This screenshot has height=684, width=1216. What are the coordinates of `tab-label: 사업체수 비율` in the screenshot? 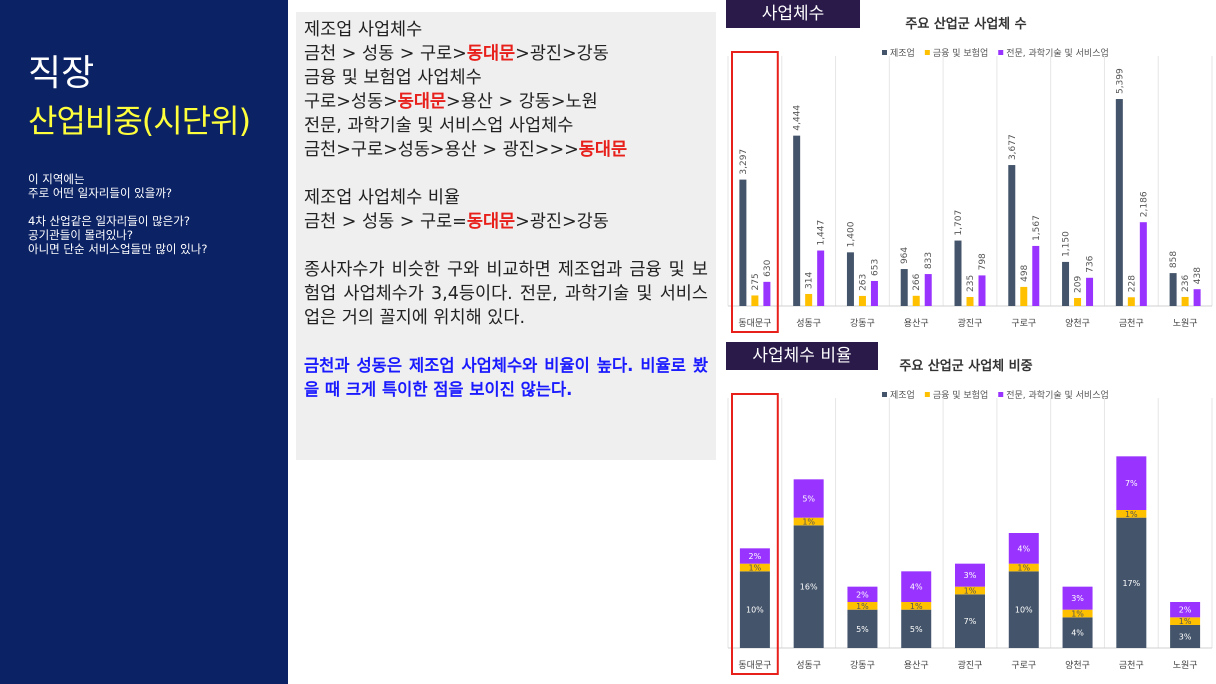 It's located at (801, 356).